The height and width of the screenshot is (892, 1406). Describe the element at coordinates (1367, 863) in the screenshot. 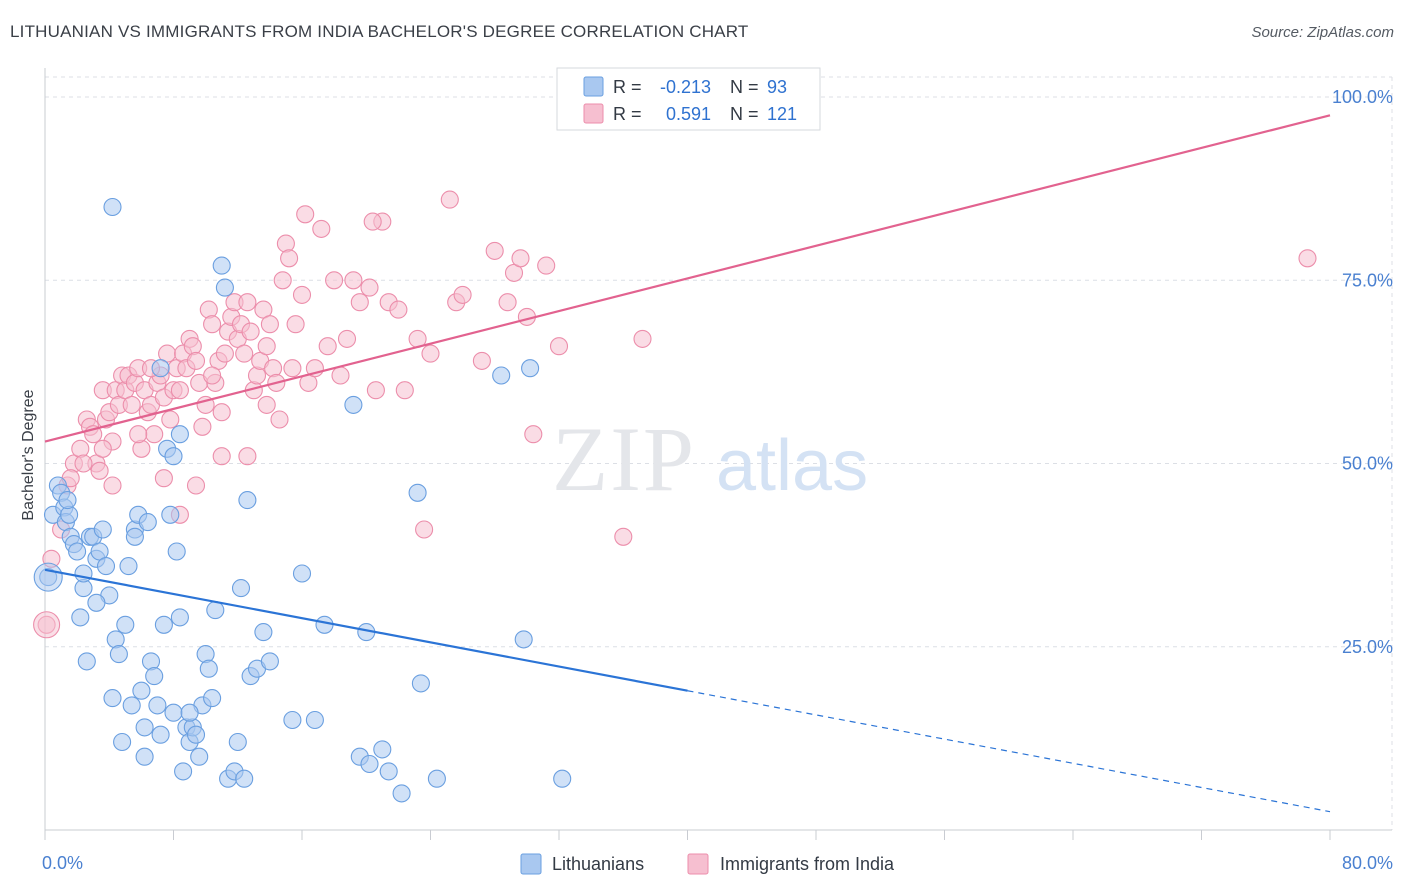

I see `x-tick-label-1: 80.0%` at that location.